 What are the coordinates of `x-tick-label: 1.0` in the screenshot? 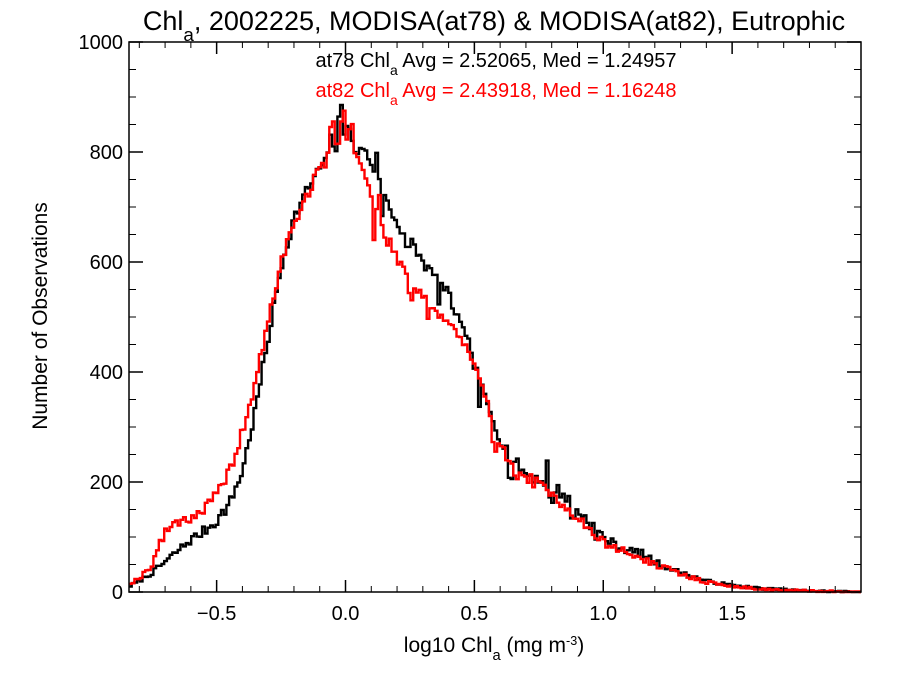 It's located at (603, 614).